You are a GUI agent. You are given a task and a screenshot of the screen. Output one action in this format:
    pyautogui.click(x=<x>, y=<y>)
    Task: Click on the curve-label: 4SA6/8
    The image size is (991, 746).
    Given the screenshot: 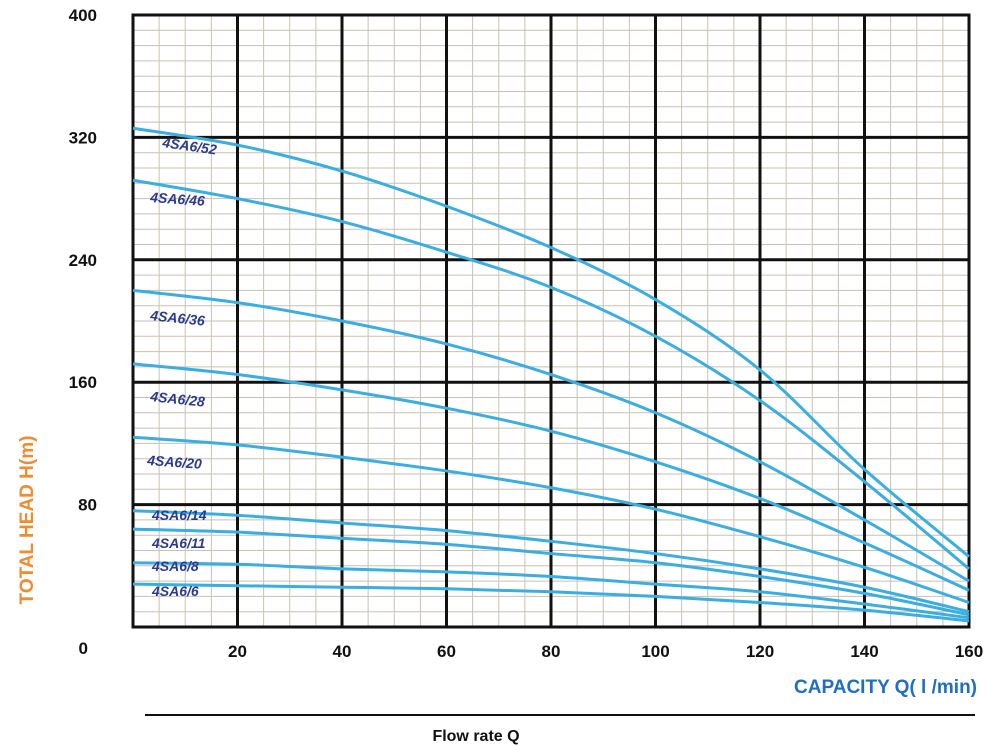 What is the action you would take?
    pyautogui.click(x=175, y=566)
    